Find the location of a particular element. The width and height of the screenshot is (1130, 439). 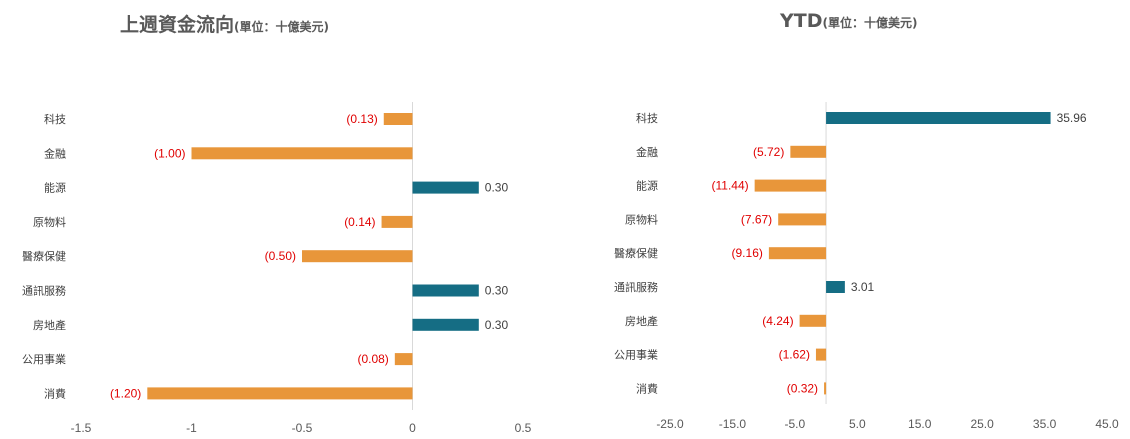

data-label: (0.14) is located at coordinates (359, 222).